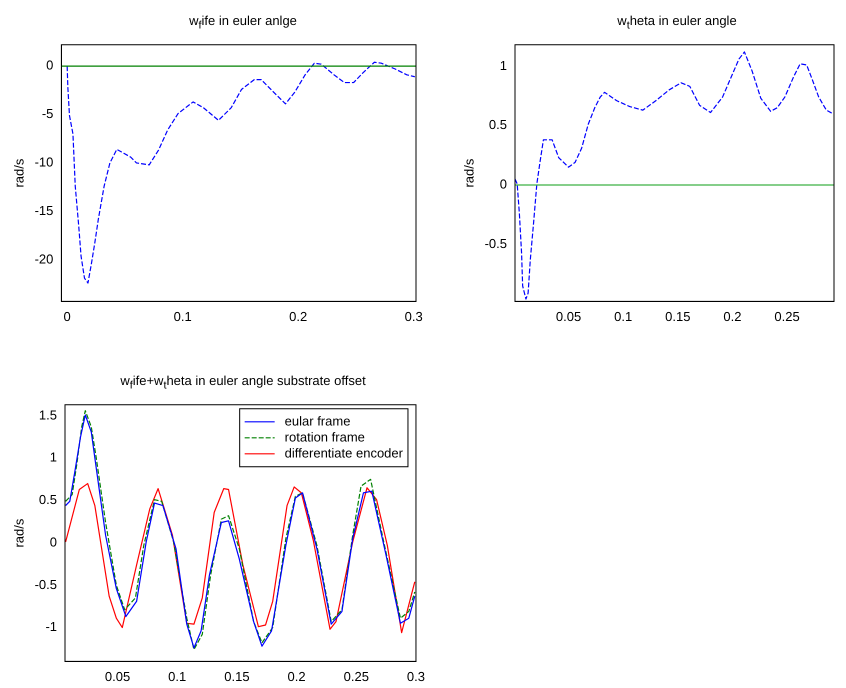  What do you see at coordinates (51, 626) in the screenshot?
I see `y-tick-label: -1` at bounding box center [51, 626].